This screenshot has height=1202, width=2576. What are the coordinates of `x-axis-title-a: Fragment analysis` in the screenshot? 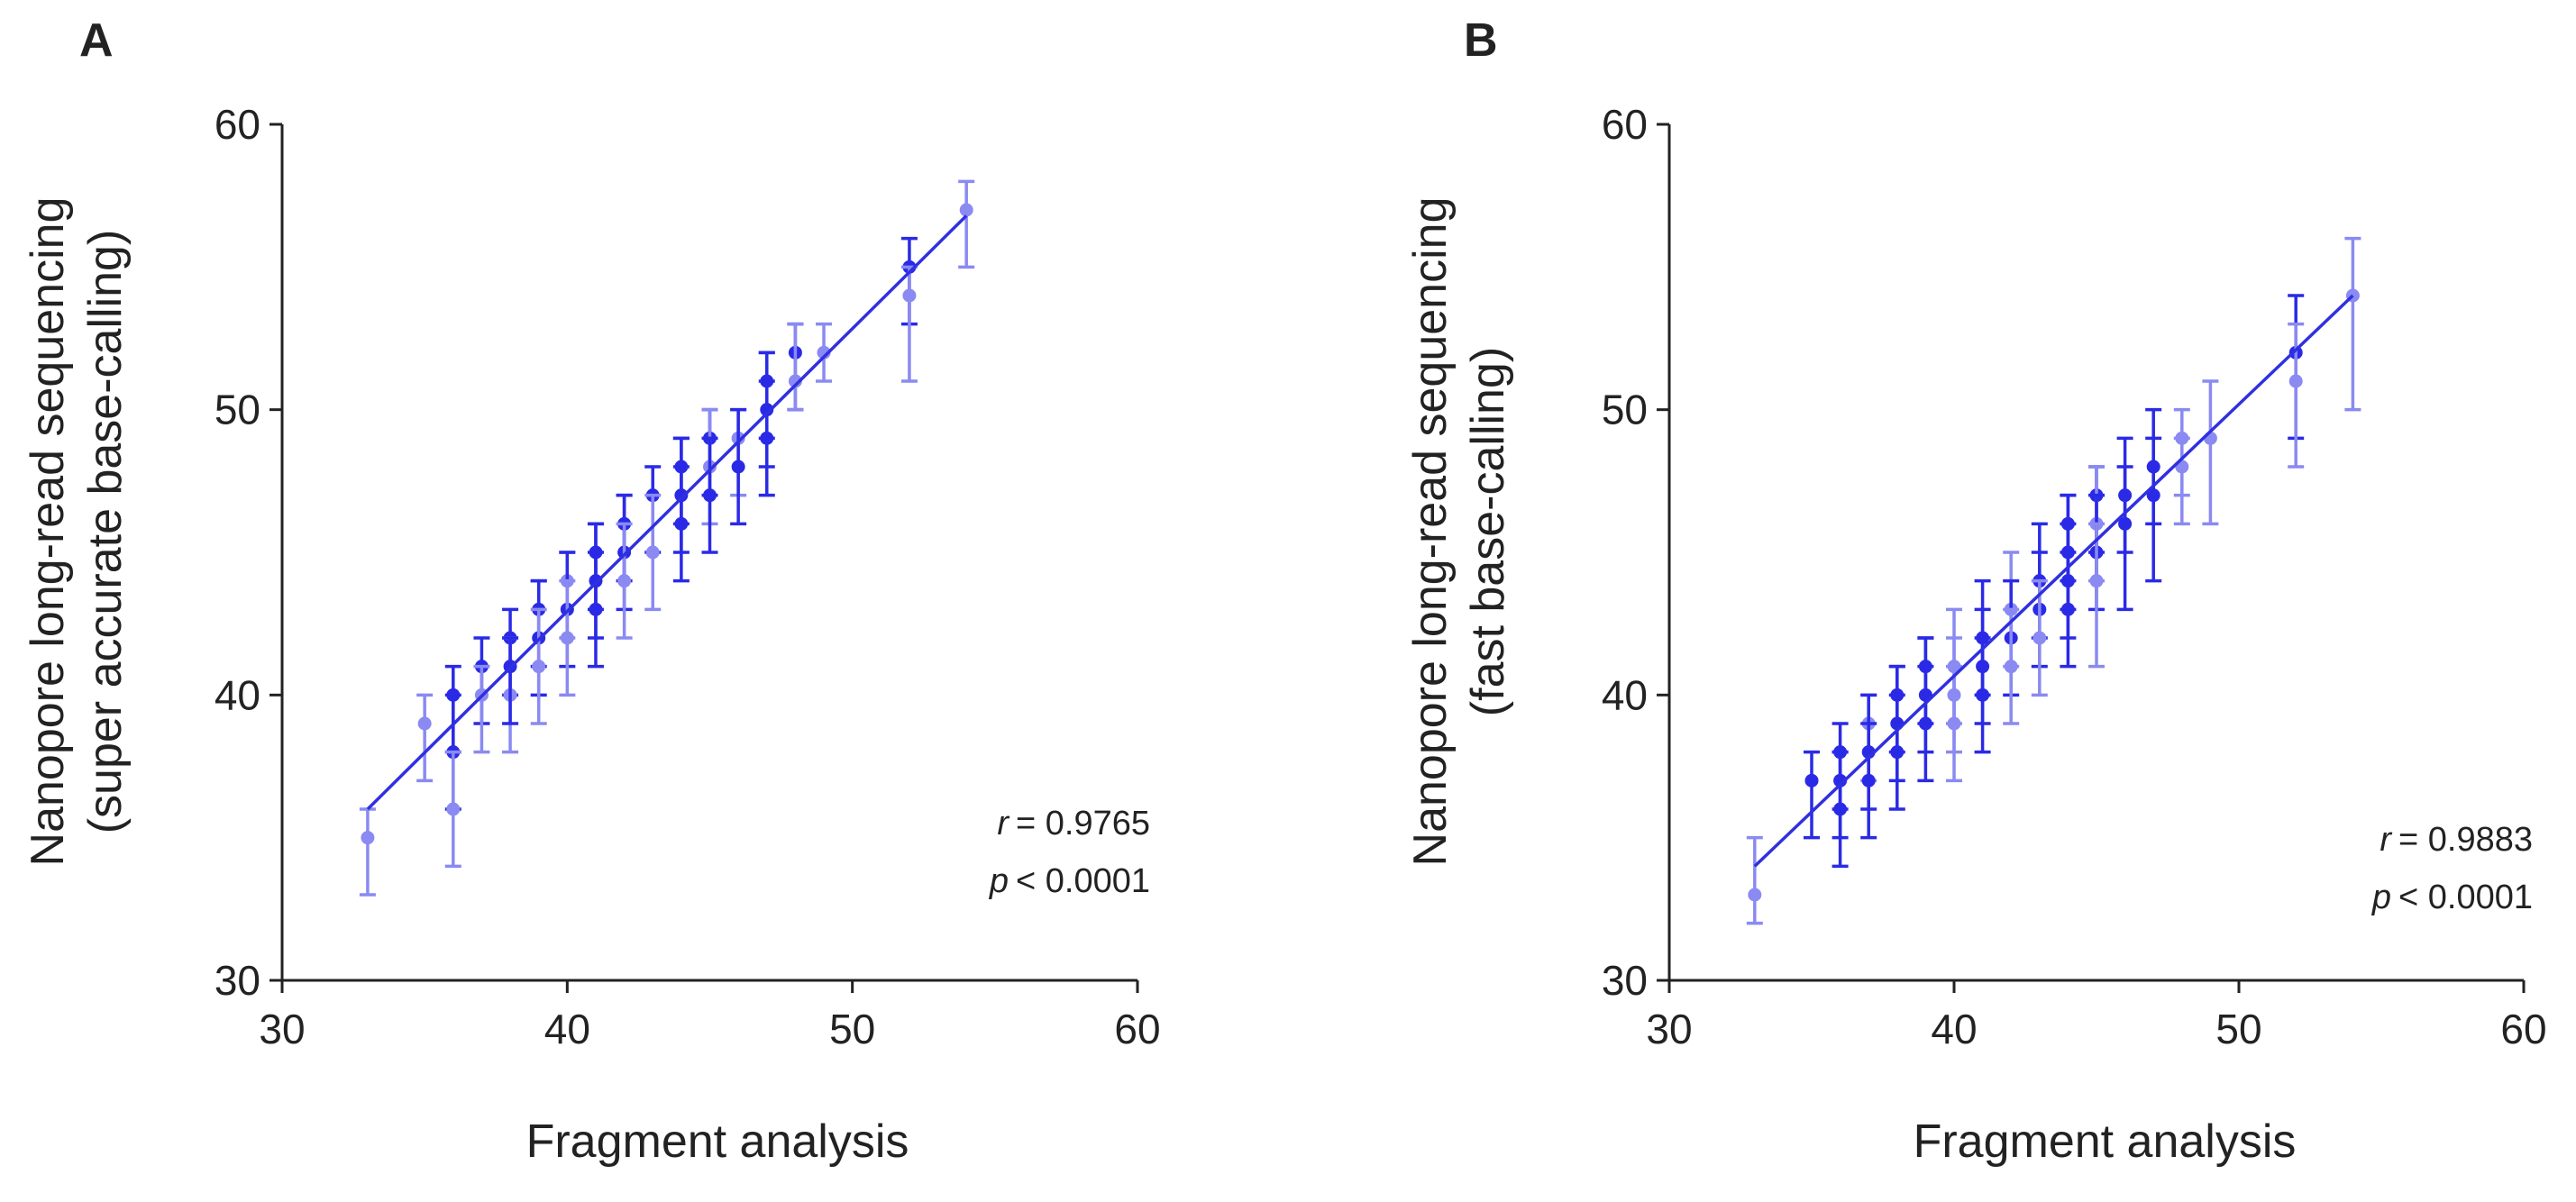 It's located at (717, 1141).